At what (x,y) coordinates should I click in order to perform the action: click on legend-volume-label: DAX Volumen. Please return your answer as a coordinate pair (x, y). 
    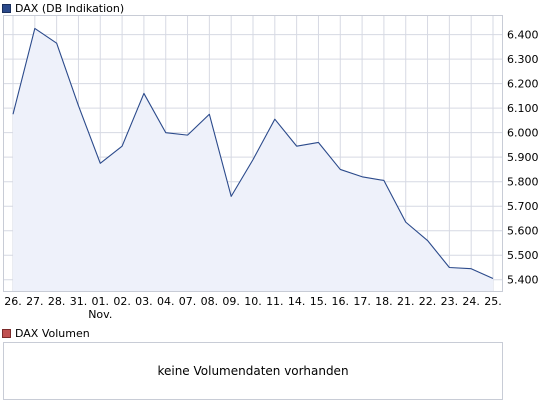
    Looking at the image, I should click on (52, 333).